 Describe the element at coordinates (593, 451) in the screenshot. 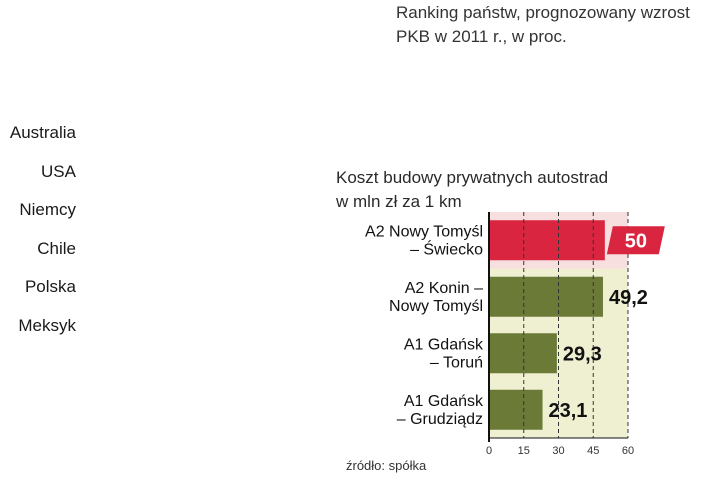

I see `x-tick-label: 45` at that location.